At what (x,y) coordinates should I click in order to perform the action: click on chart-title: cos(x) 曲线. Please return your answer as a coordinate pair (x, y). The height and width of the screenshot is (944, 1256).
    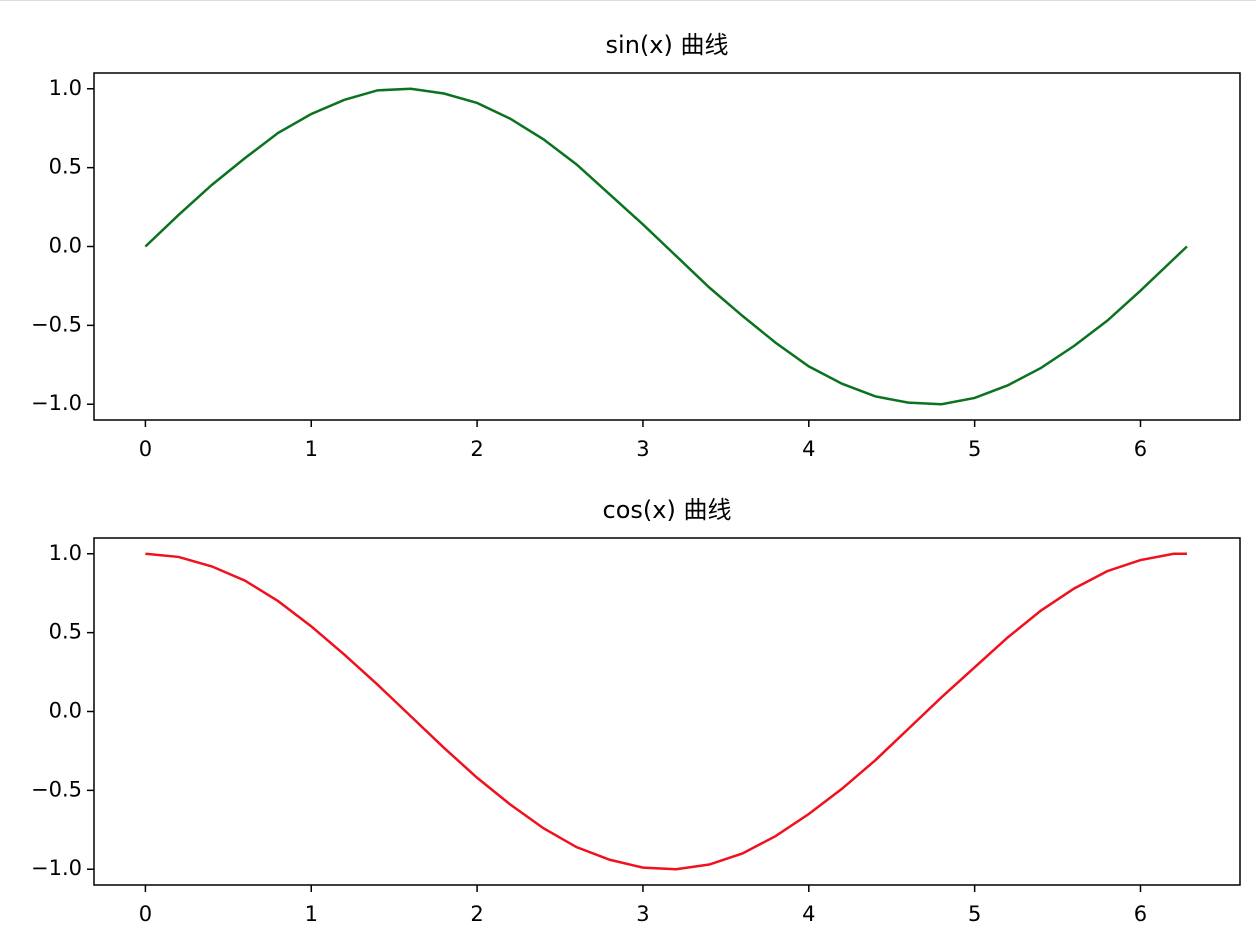
    Looking at the image, I should click on (667, 510).